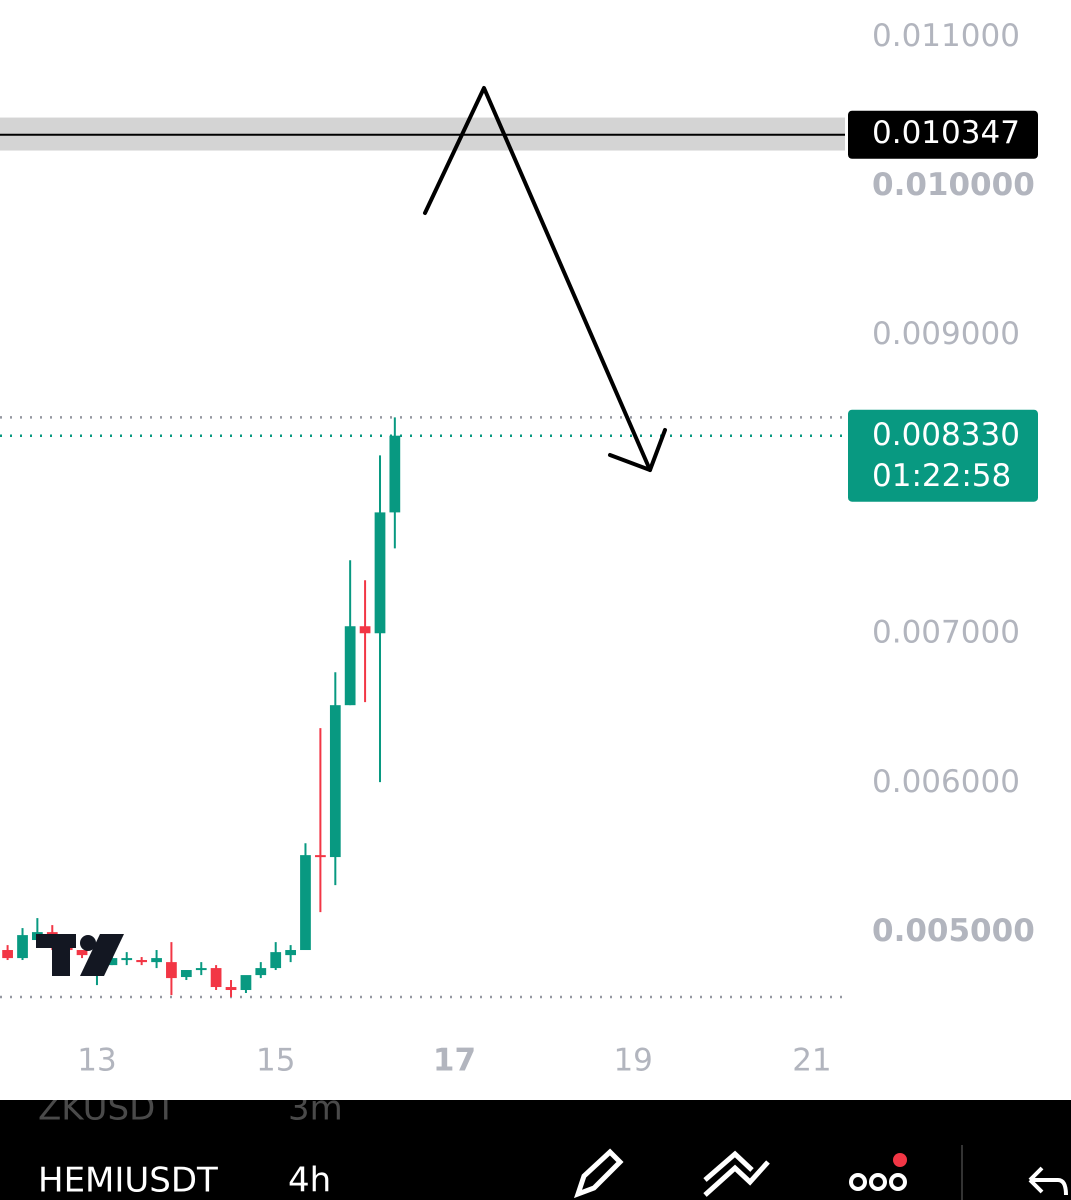 This screenshot has width=1071, height=1200. What do you see at coordinates (128, 1180) in the screenshot?
I see `symbol: HEMIUSDT` at bounding box center [128, 1180].